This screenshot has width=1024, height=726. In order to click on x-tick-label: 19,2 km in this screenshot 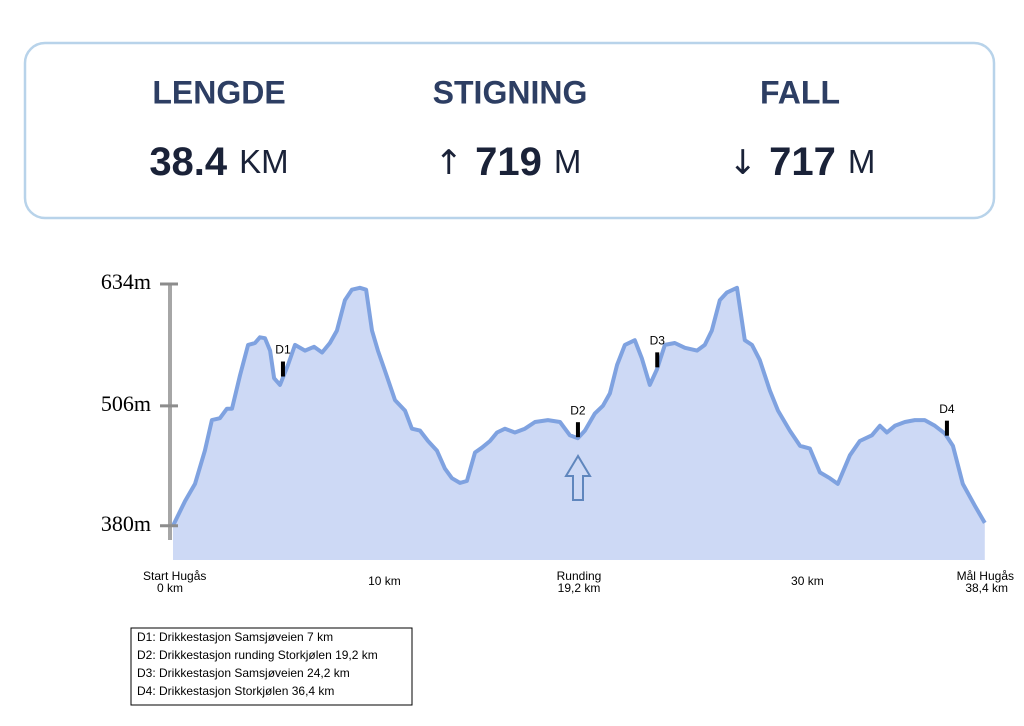, I will do `click(579, 588)`.